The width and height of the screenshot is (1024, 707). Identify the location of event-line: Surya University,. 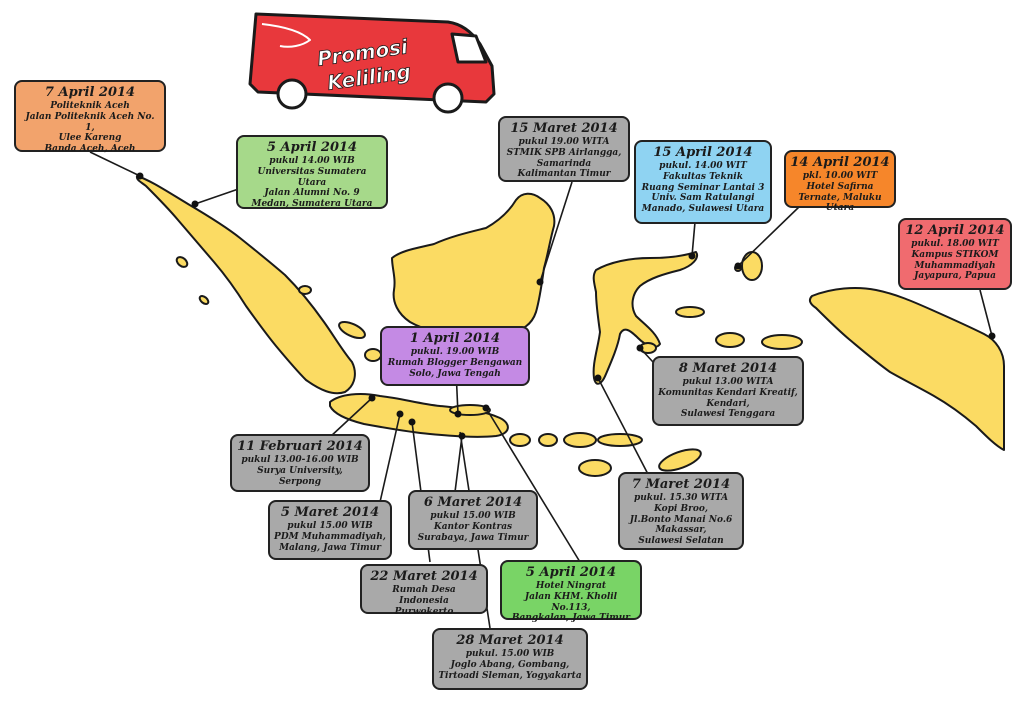
(300, 470).